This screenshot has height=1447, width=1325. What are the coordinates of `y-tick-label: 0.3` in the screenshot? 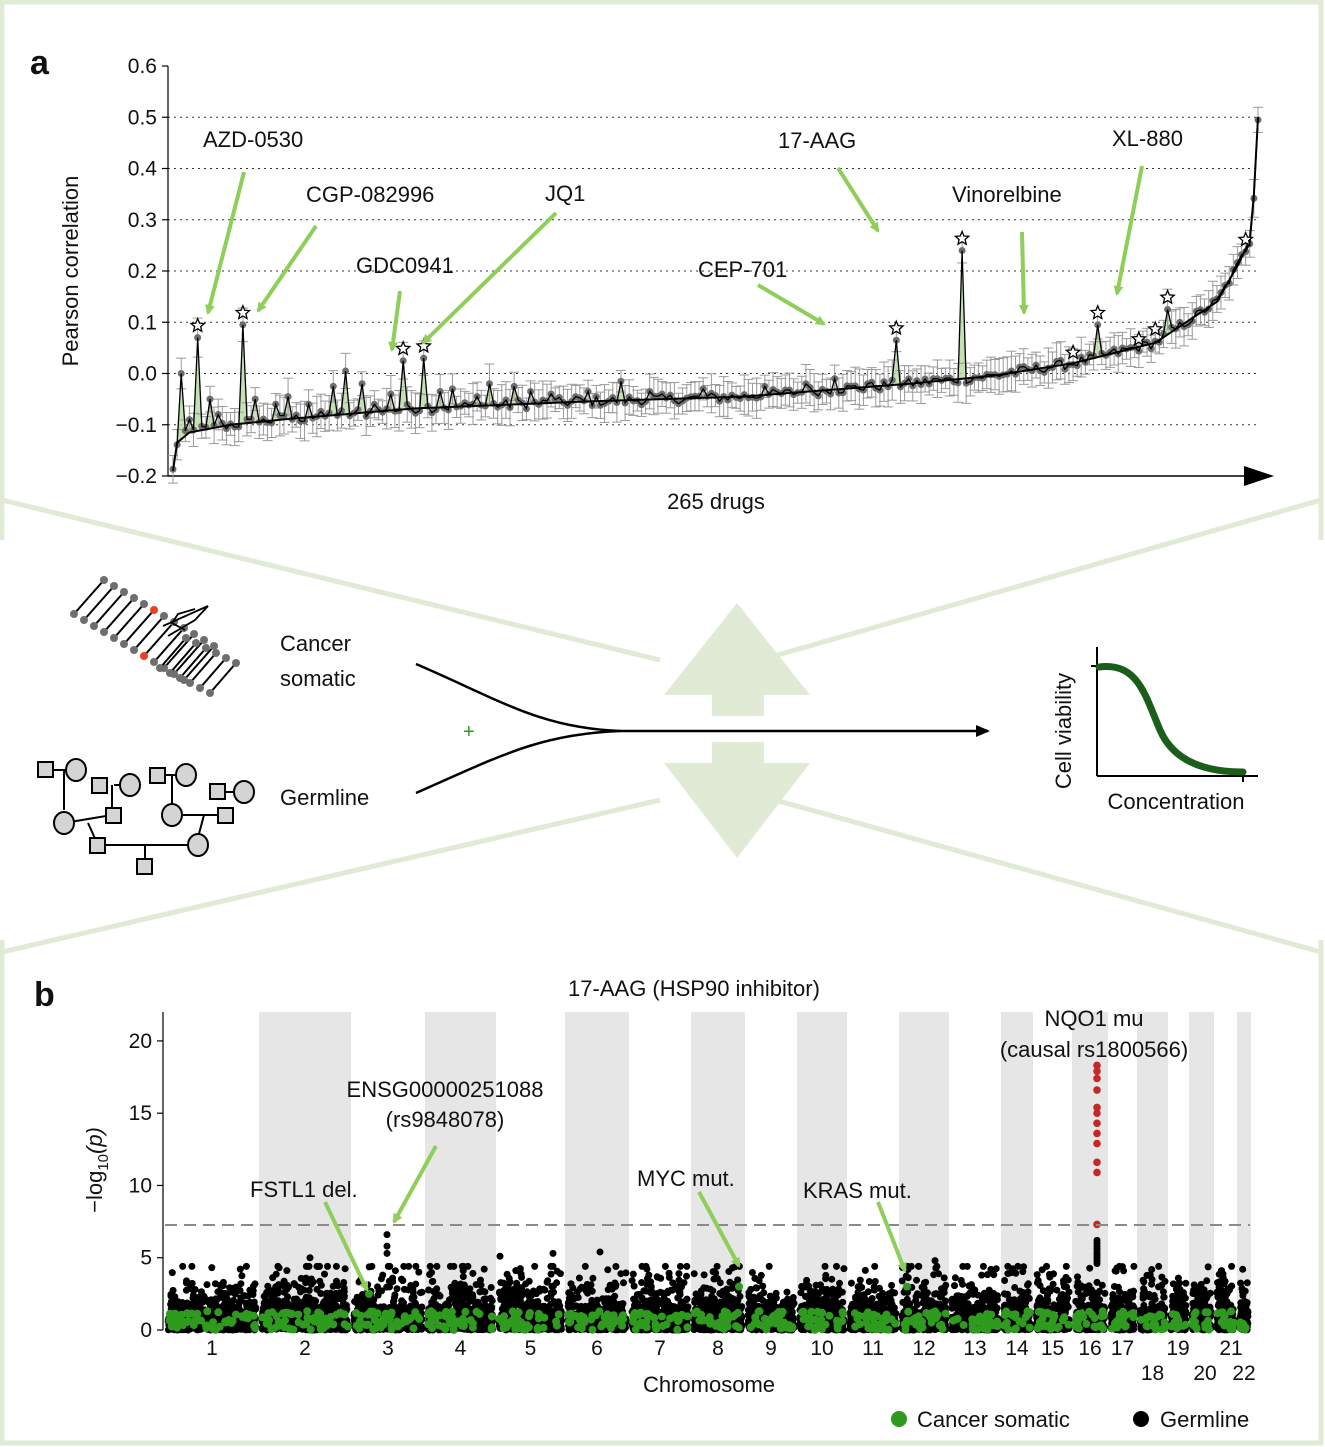 It's located at (142, 220).